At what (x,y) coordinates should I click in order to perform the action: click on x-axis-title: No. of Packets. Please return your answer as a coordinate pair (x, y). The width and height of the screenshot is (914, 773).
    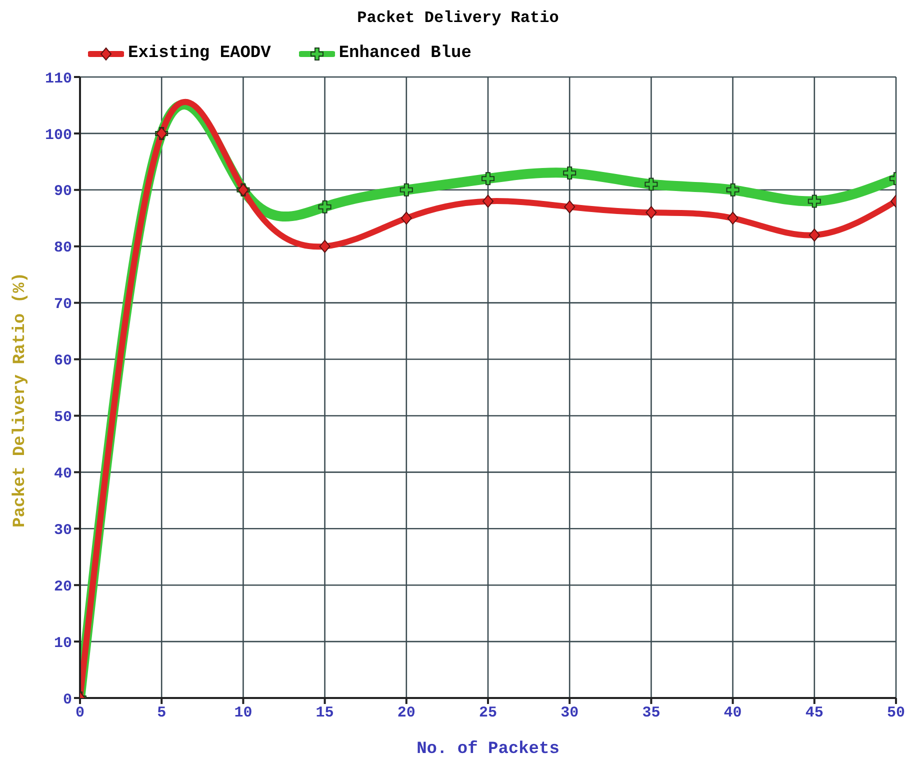
    Looking at the image, I should click on (488, 749).